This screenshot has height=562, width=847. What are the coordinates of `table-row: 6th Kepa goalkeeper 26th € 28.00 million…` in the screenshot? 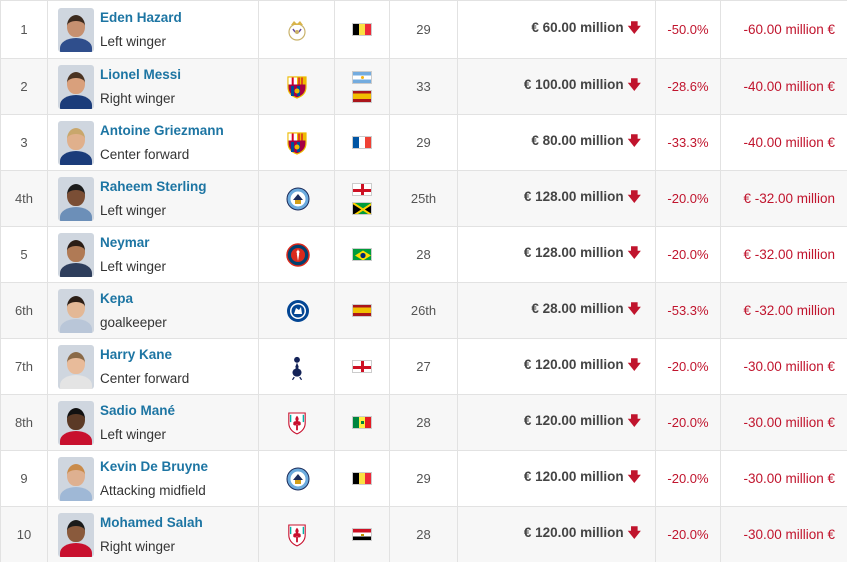 It's located at (423, 310).